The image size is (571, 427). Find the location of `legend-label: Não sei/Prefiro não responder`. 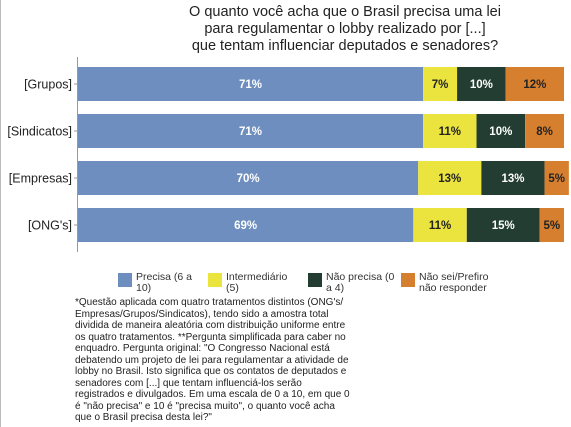

legend-label: Não sei/Prefiro não responder is located at coordinates (454, 282).